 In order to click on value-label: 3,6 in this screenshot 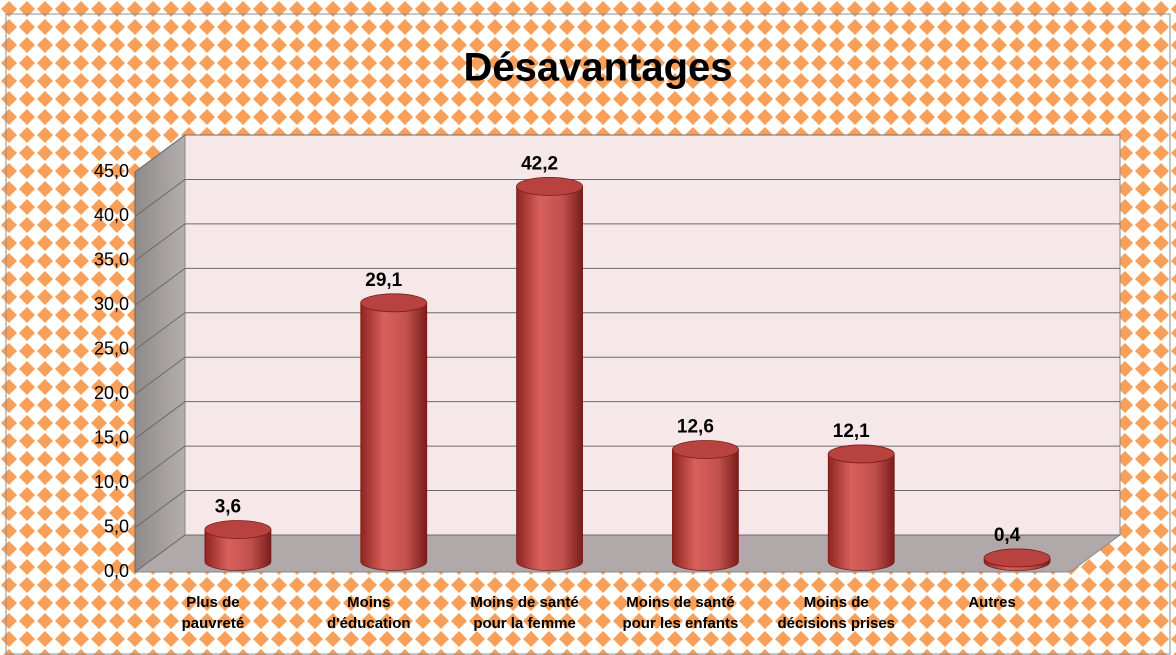, I will do `click(228, 507)`.